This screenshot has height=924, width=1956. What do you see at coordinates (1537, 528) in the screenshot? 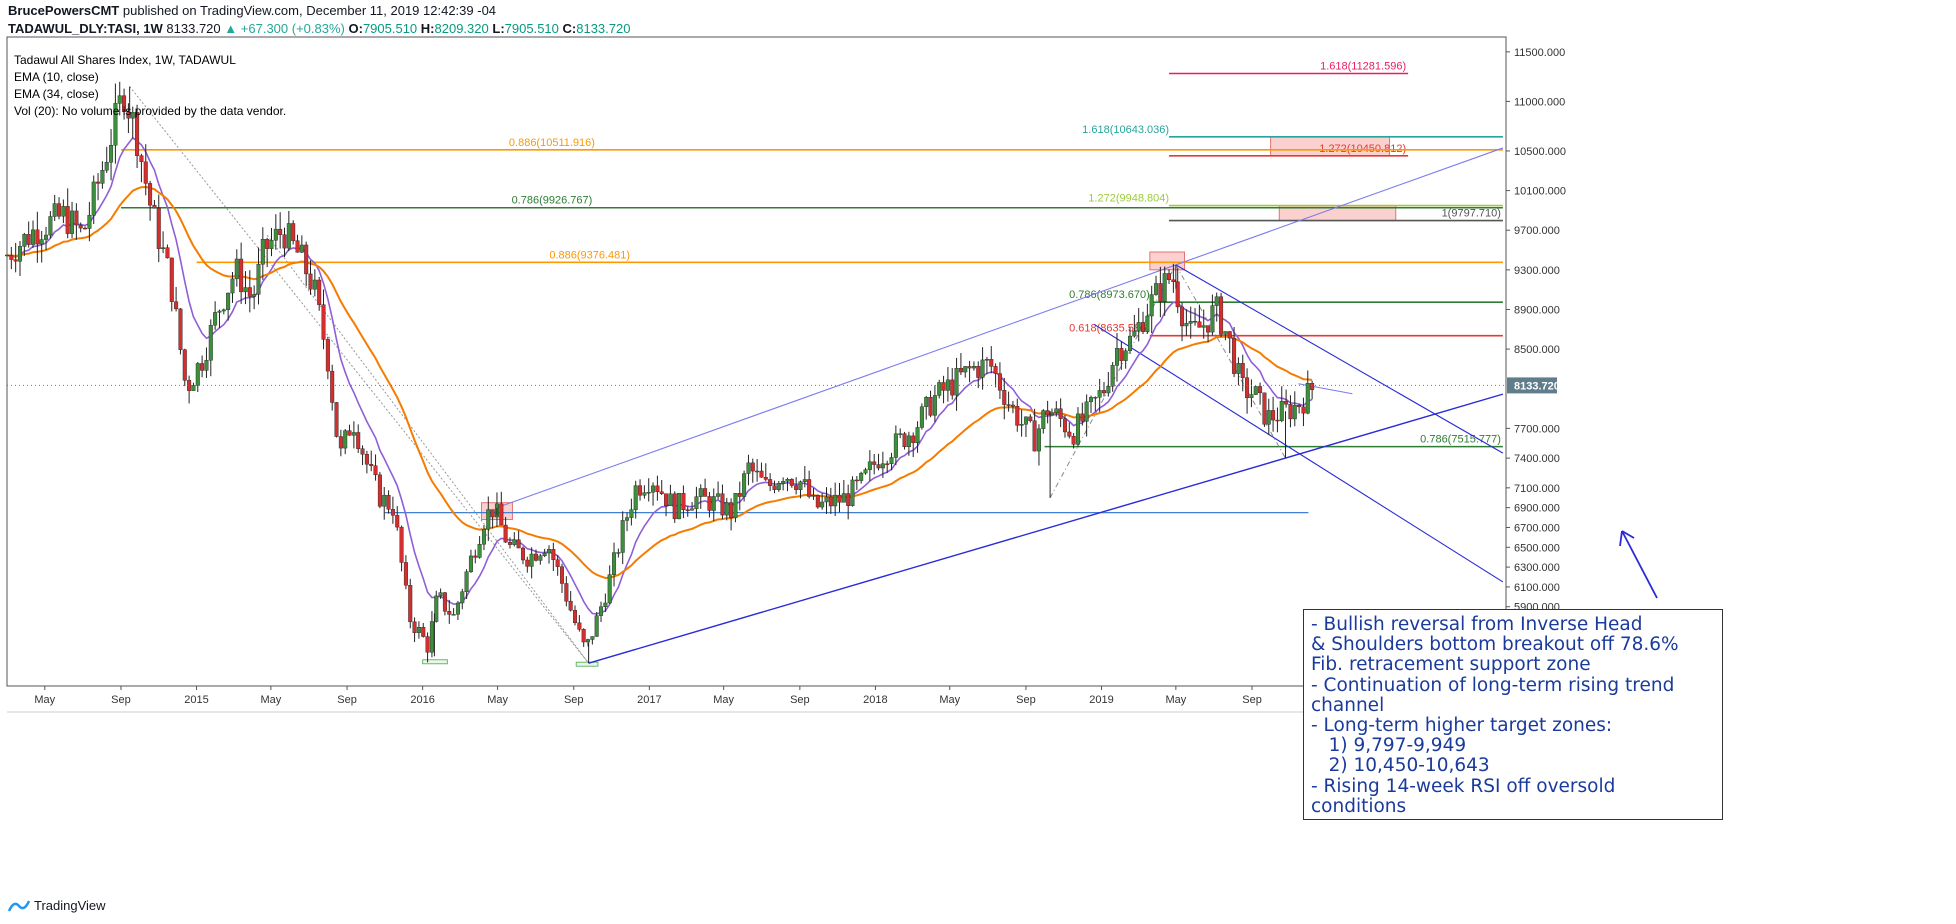
I see `y-tick-label: 6700.000` at bounding box center [1537, 528].